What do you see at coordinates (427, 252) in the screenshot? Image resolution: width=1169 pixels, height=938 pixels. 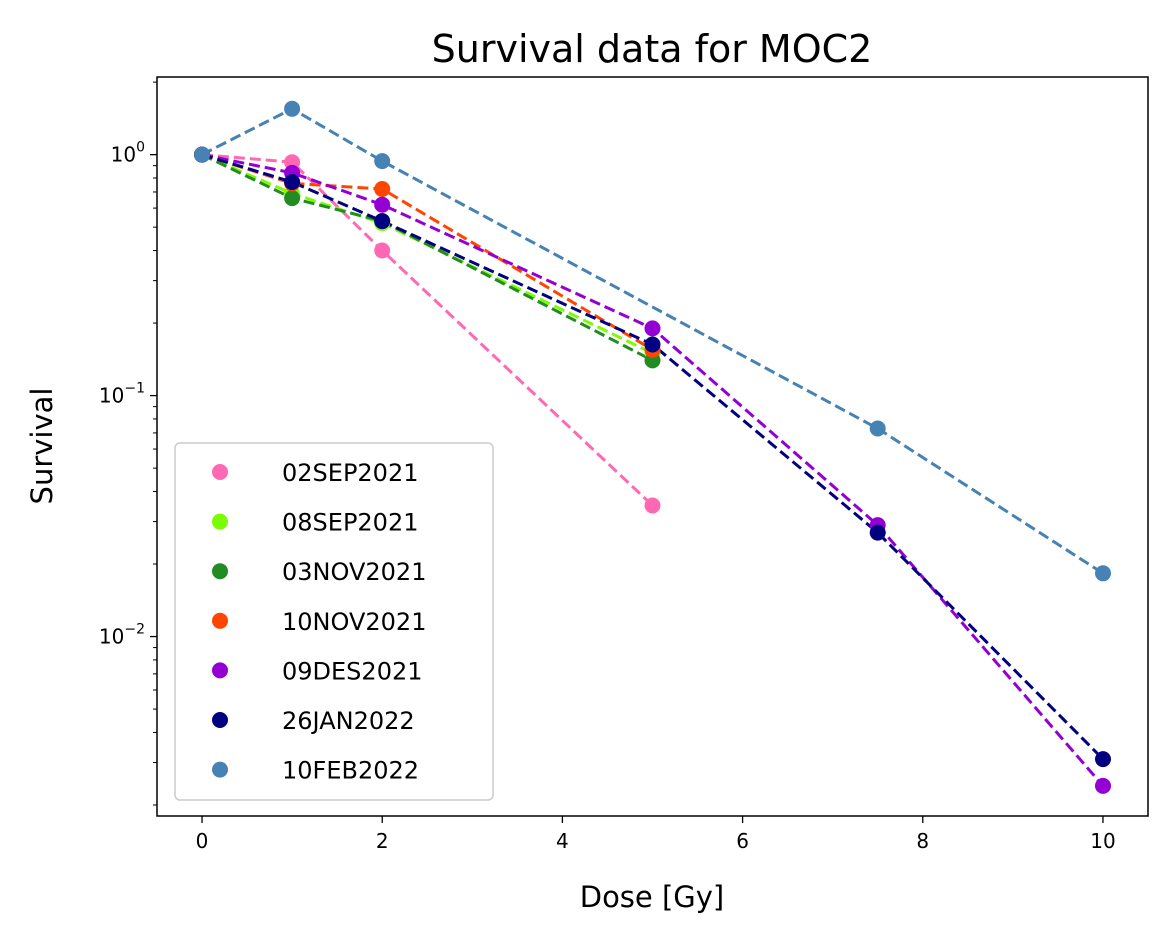 I see `series-line-10NOV2021` at bounding box center [427, 252].